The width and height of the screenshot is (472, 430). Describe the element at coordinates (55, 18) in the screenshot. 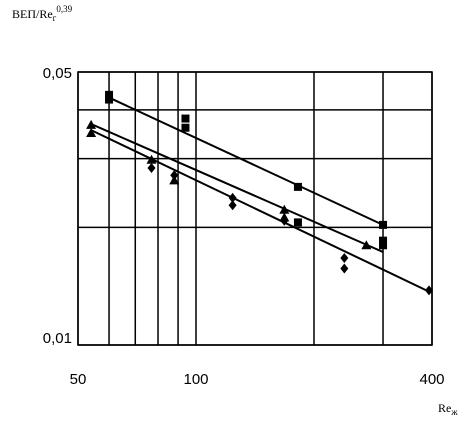

I see `y-label-sub: г` at that location.